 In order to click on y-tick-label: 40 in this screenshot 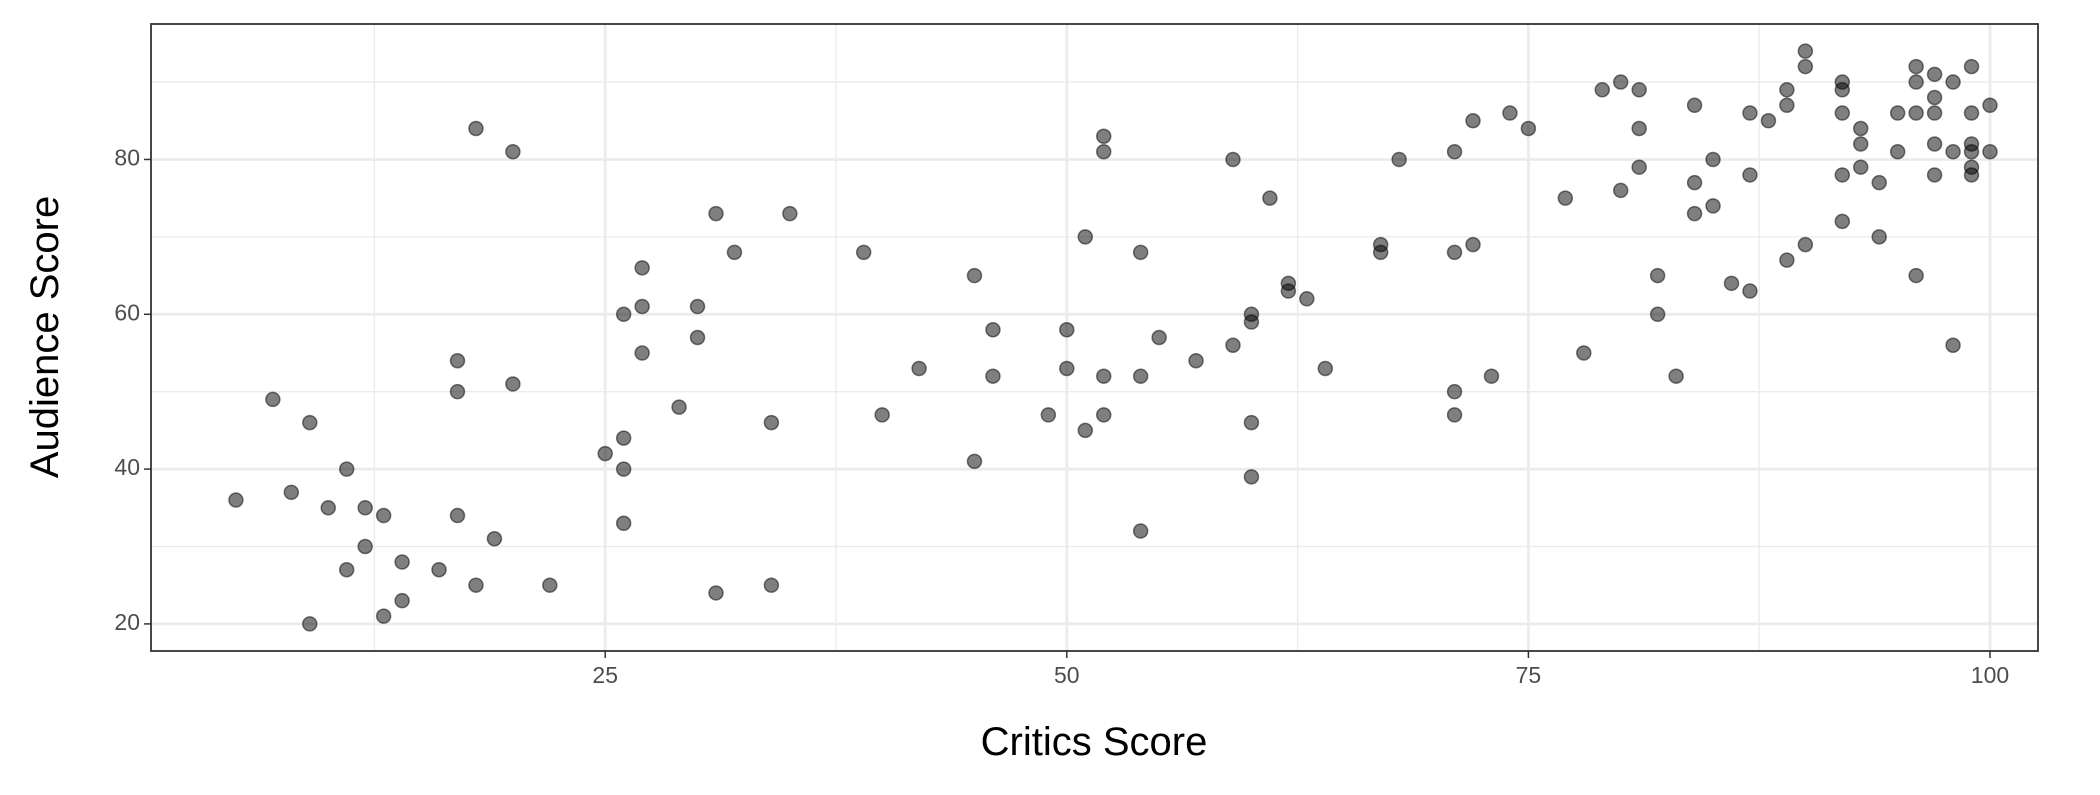, I will do `click(127, 467)`.